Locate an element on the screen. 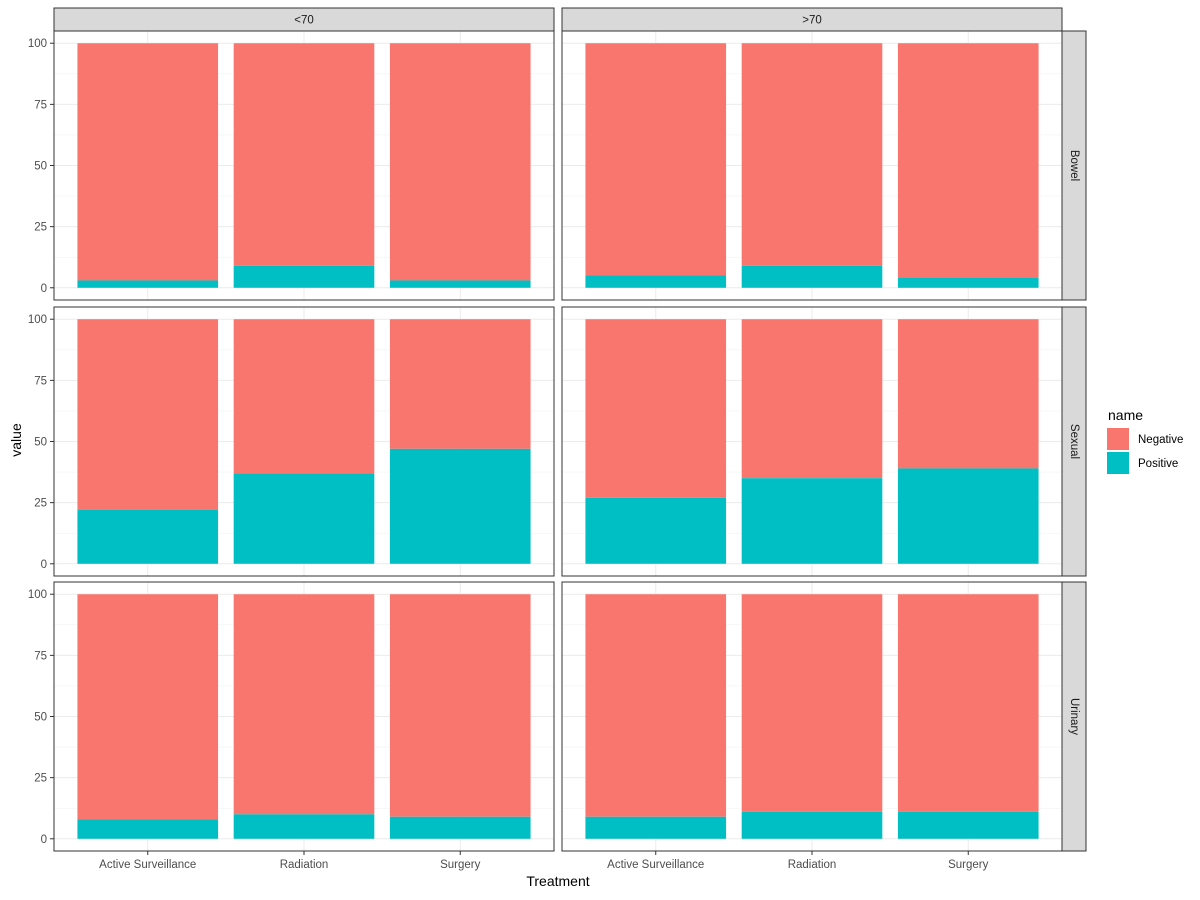 The height and width of the screenshot is (900, 1200). y-axis-title: value is located at coordinates (16, 440).